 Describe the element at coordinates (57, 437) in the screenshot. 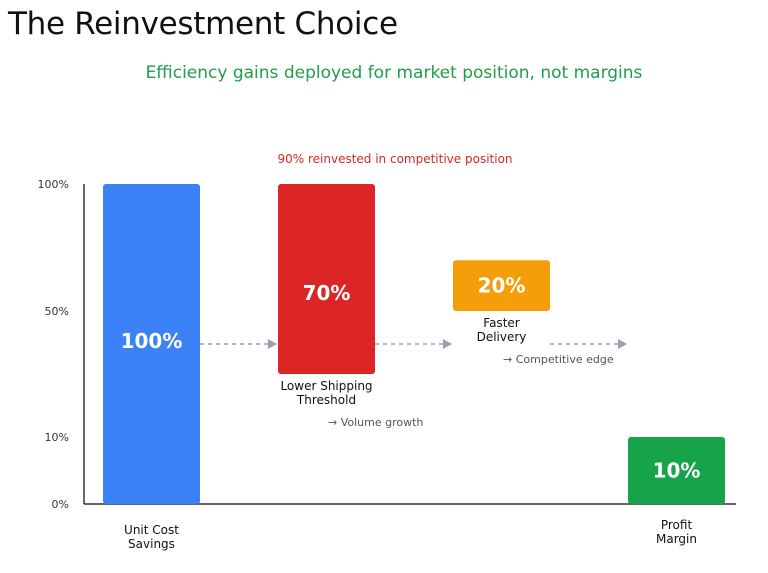

I see `y-tick-label: 10%` at that location.